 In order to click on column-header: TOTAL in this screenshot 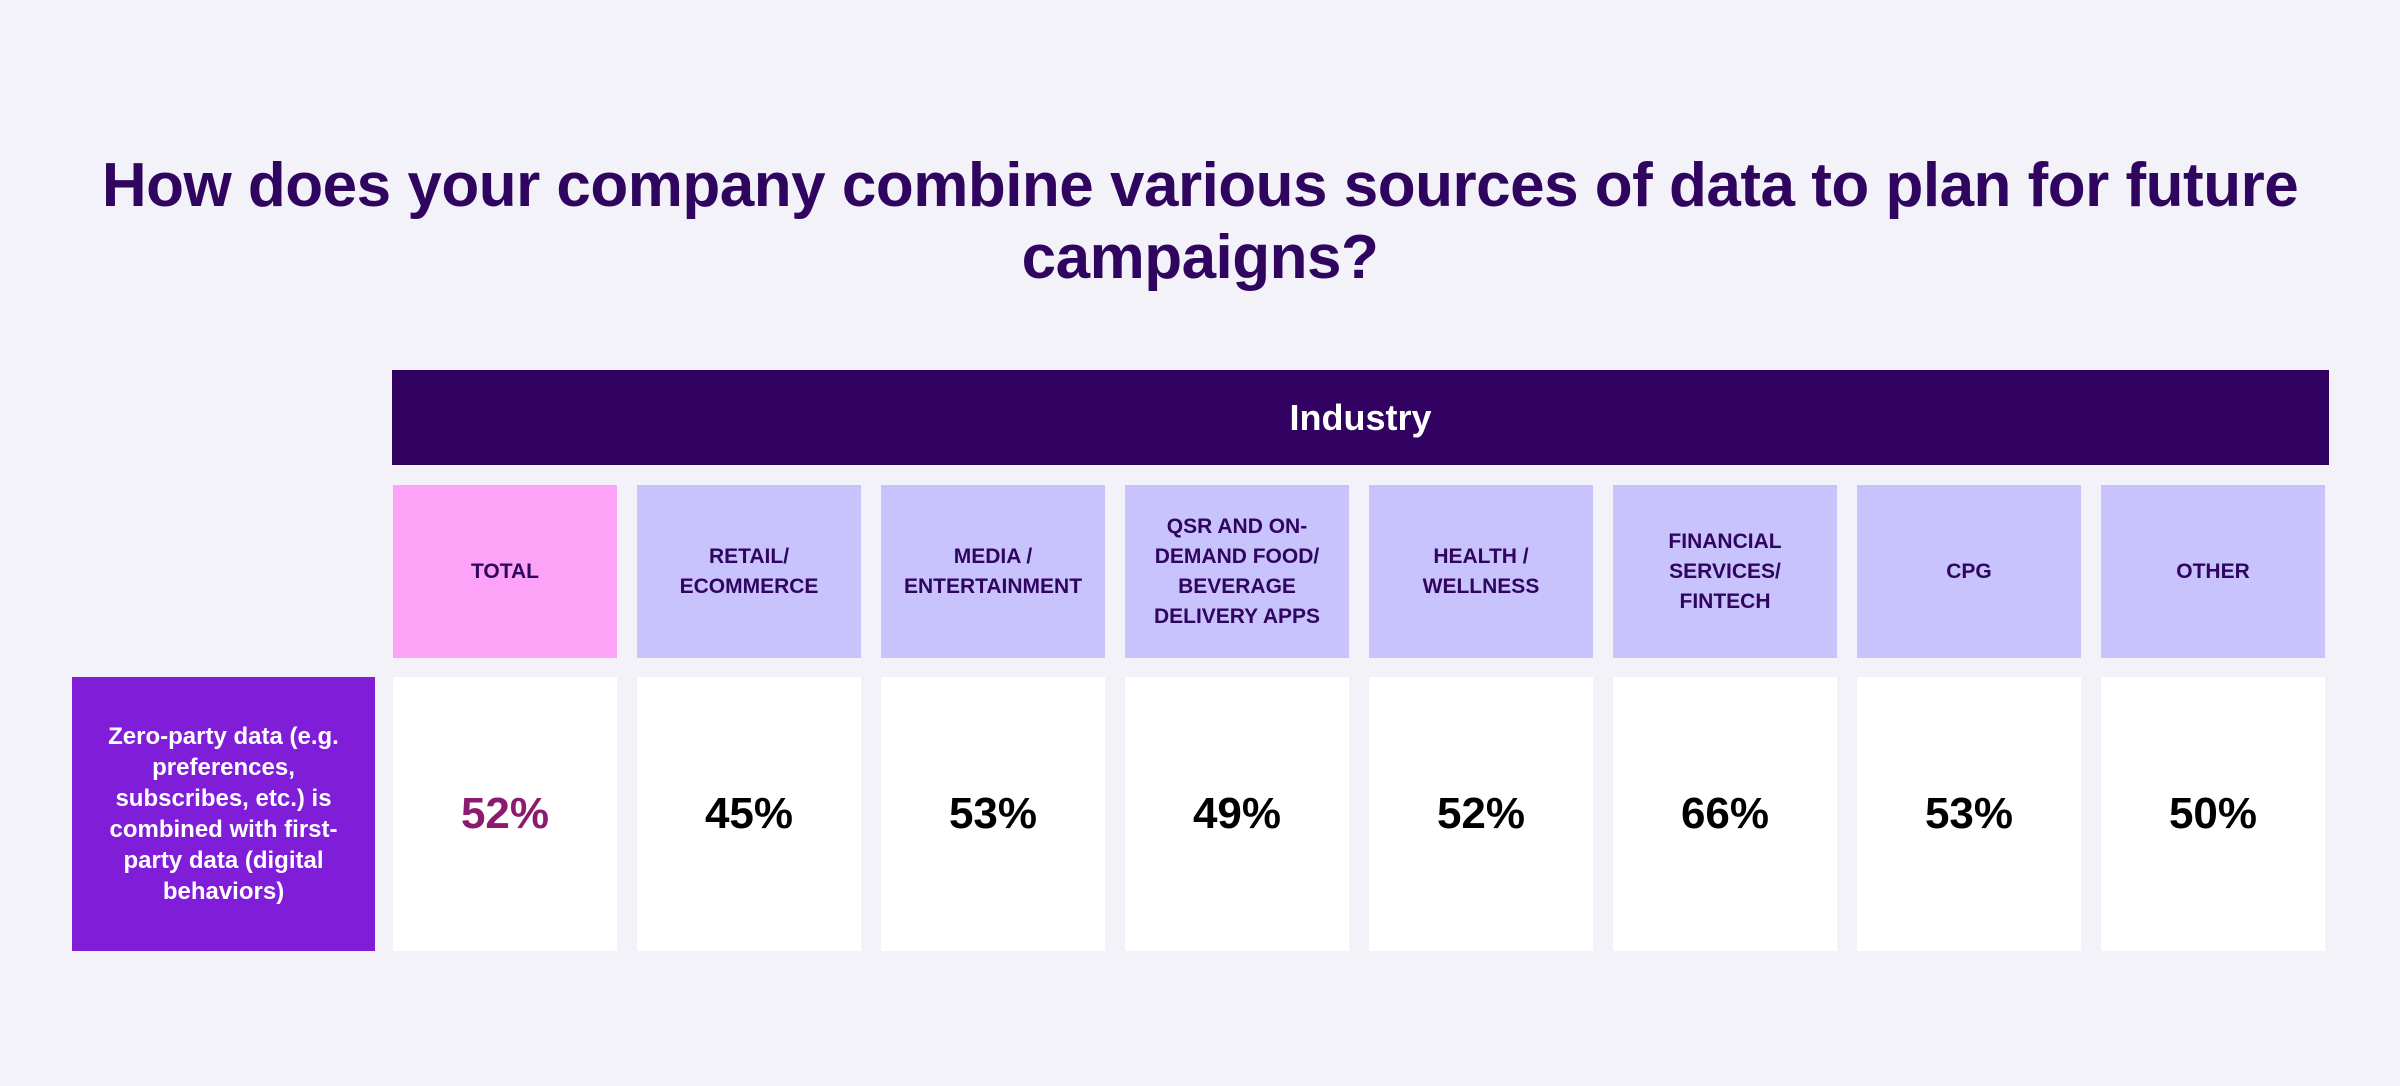, I will do `click(505, 571)`.